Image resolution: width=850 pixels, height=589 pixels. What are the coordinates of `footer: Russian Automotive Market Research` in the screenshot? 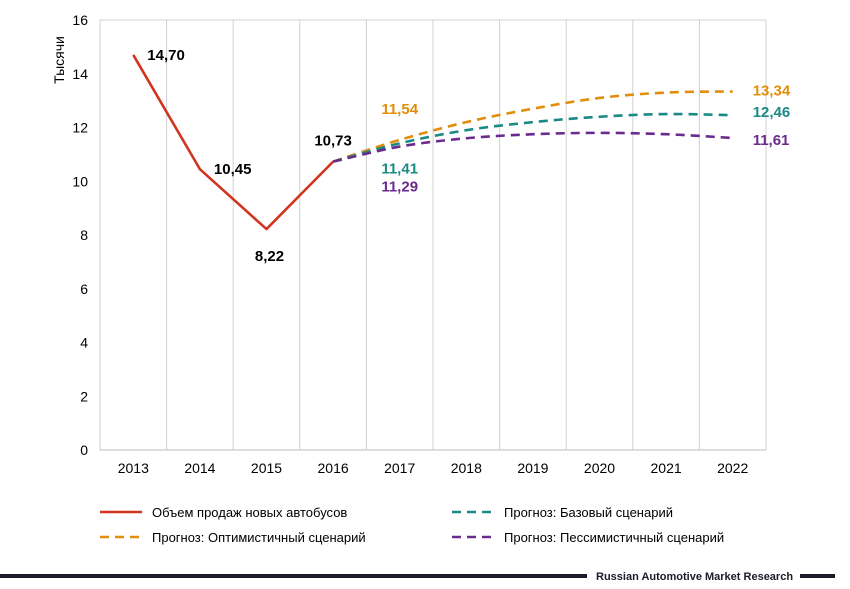 It's located at (417, 577).